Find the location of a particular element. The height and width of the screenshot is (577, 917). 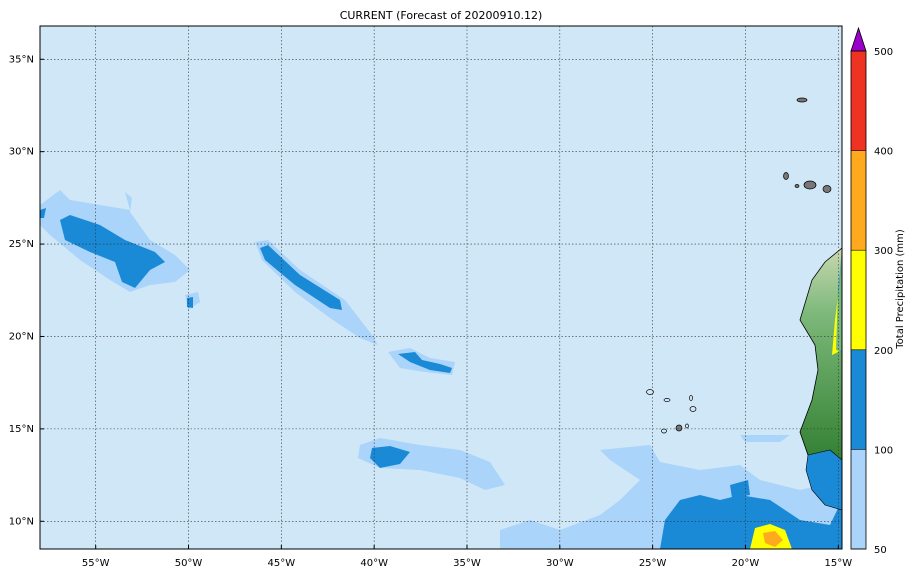

y-tick-label: 15°N is located at coordinates (21, 429).